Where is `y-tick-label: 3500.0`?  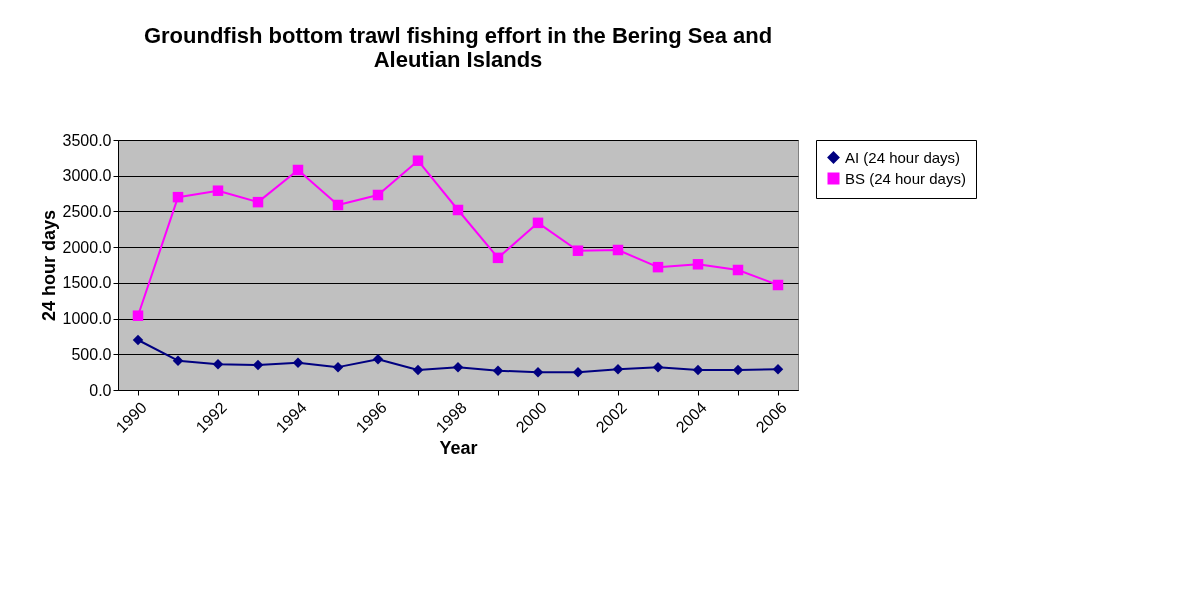 y-tick-label: 3500.0 is located at coordinates (87, 140).